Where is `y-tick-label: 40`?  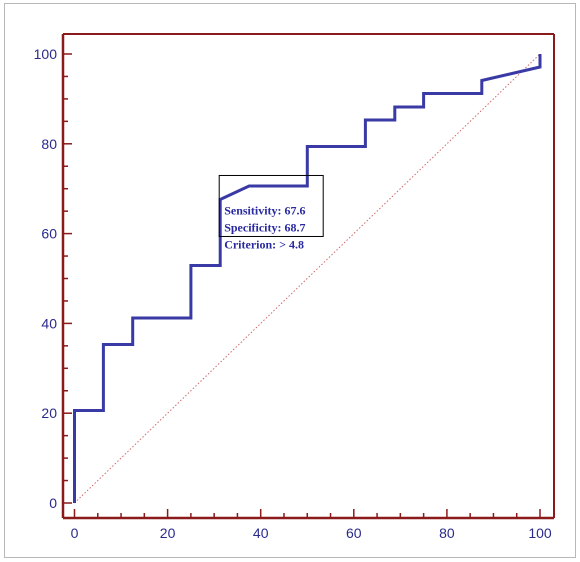 y-tick-label: 40 is located at coordinates (49, 323).